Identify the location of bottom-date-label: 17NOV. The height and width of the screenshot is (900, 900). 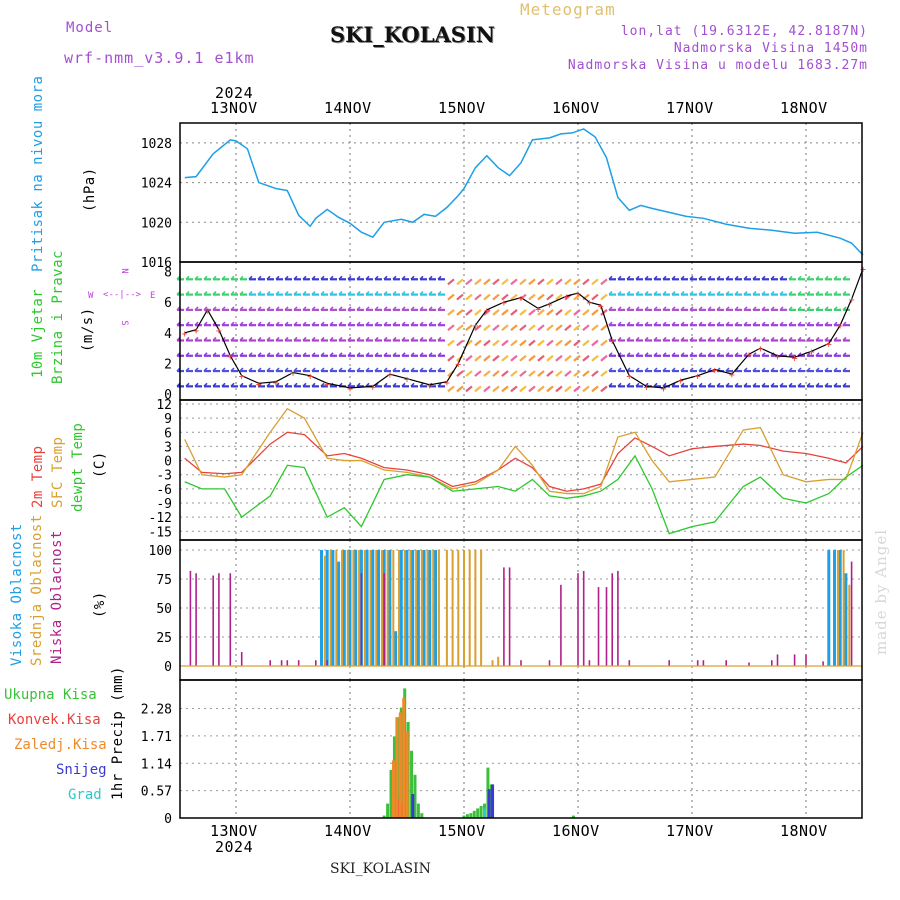
(690, 831).